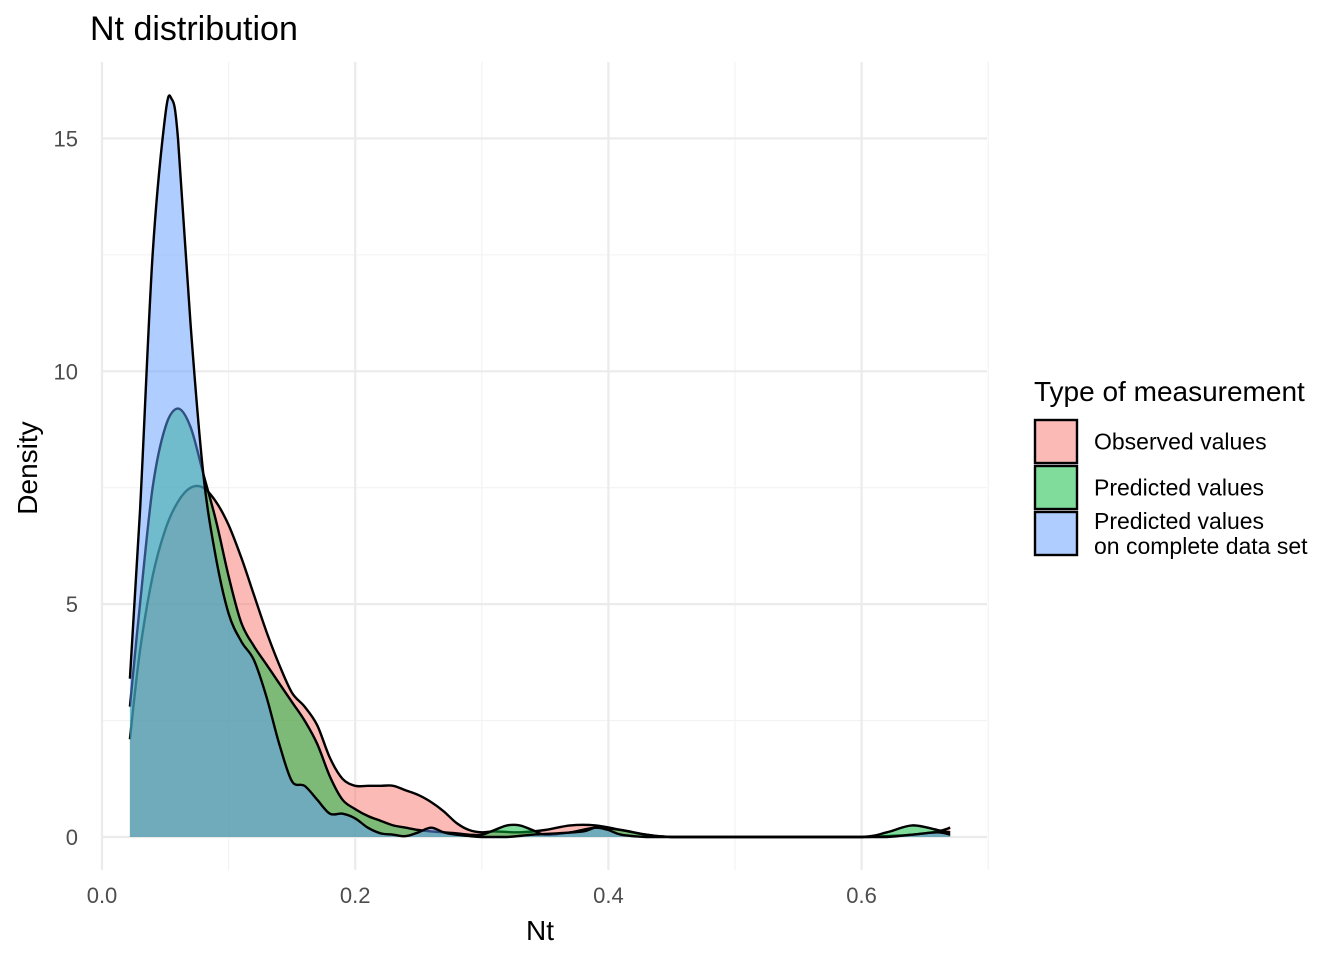 This screenshot has width=1344, height=960. Describe the element at coordinates (540, 930) in the screenshot. I see `x-axis-title: Nt` at that location.